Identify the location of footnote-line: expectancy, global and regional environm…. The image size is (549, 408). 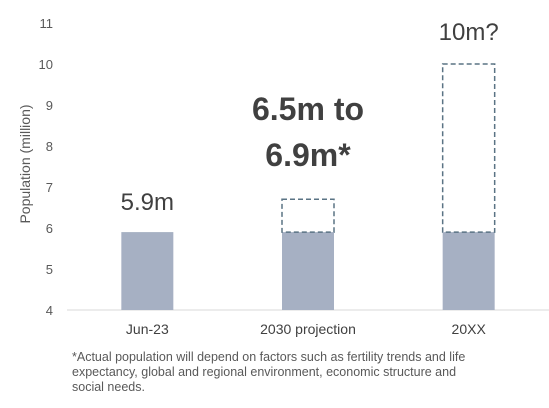
(264, 372).